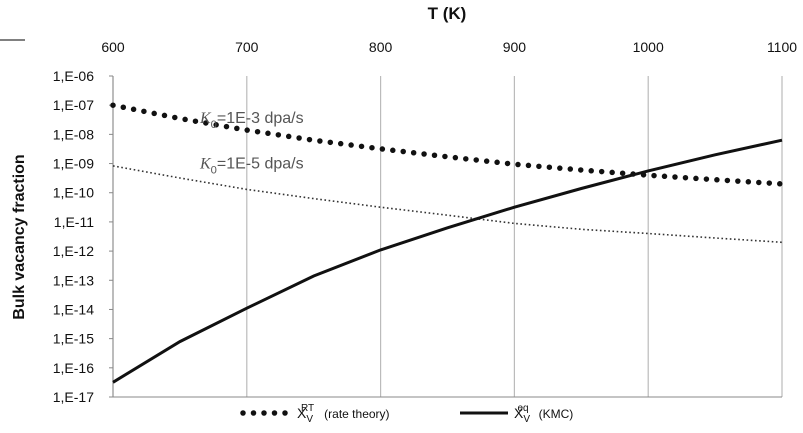  What do you see at coordinates (515, 47) in the screenshot?
I see `x-tick-label: 900` at bounding box center [515, 47].